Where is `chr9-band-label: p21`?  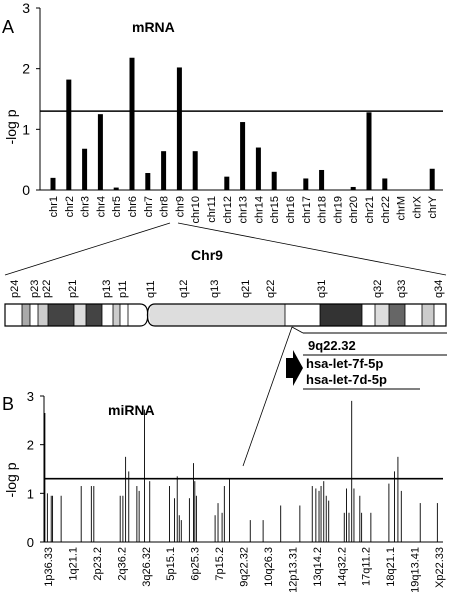 chr9-band-label: p21 is located at coordinates (73, 289).